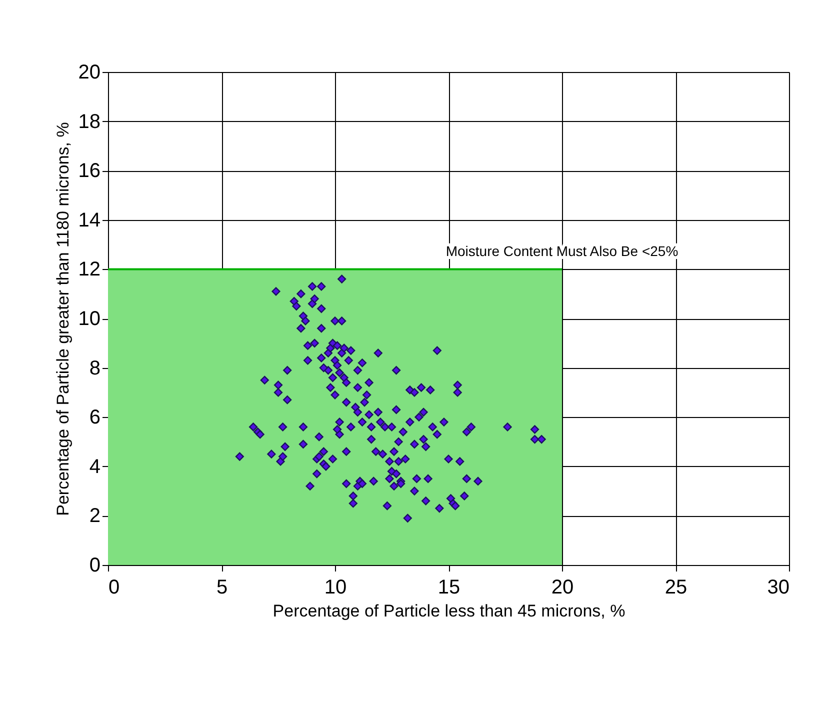 This screenshot has height=708, width=840. Describe the element at coordinates (89, 319) in the screenshot. I see `y-tick-label: 10` at that location.